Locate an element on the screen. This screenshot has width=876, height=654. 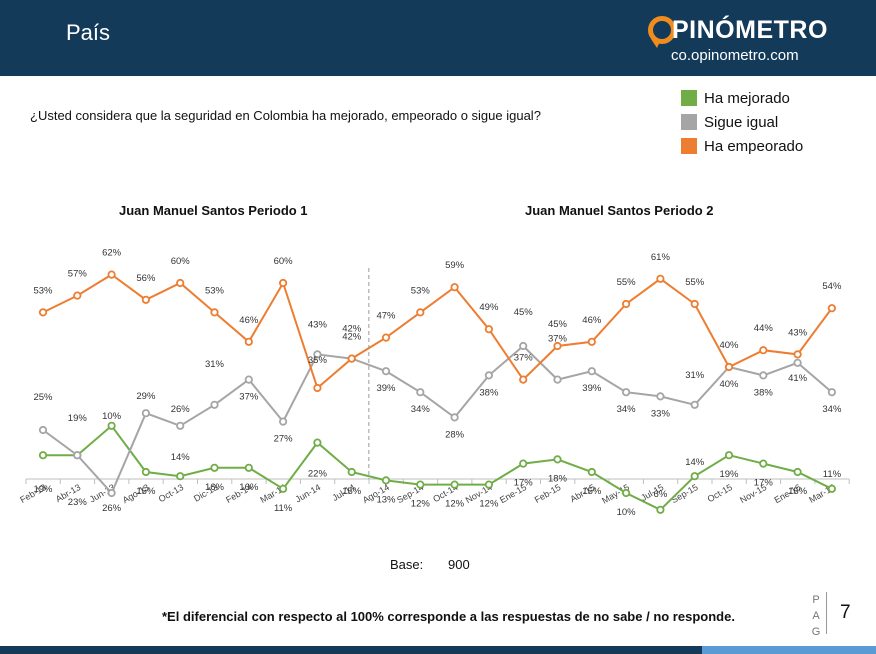
bottom-bar-accent is located at coordinates (789, 650).